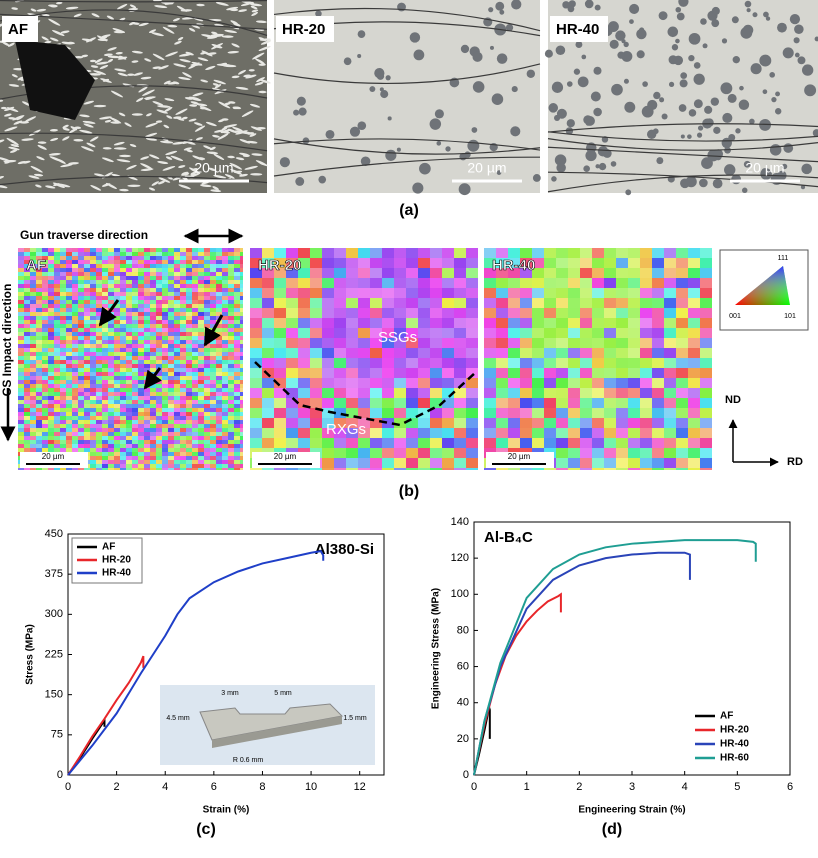 This screenshot has height=858, width=818. I want to click on y-tick-label: 300, so click(54, 614).